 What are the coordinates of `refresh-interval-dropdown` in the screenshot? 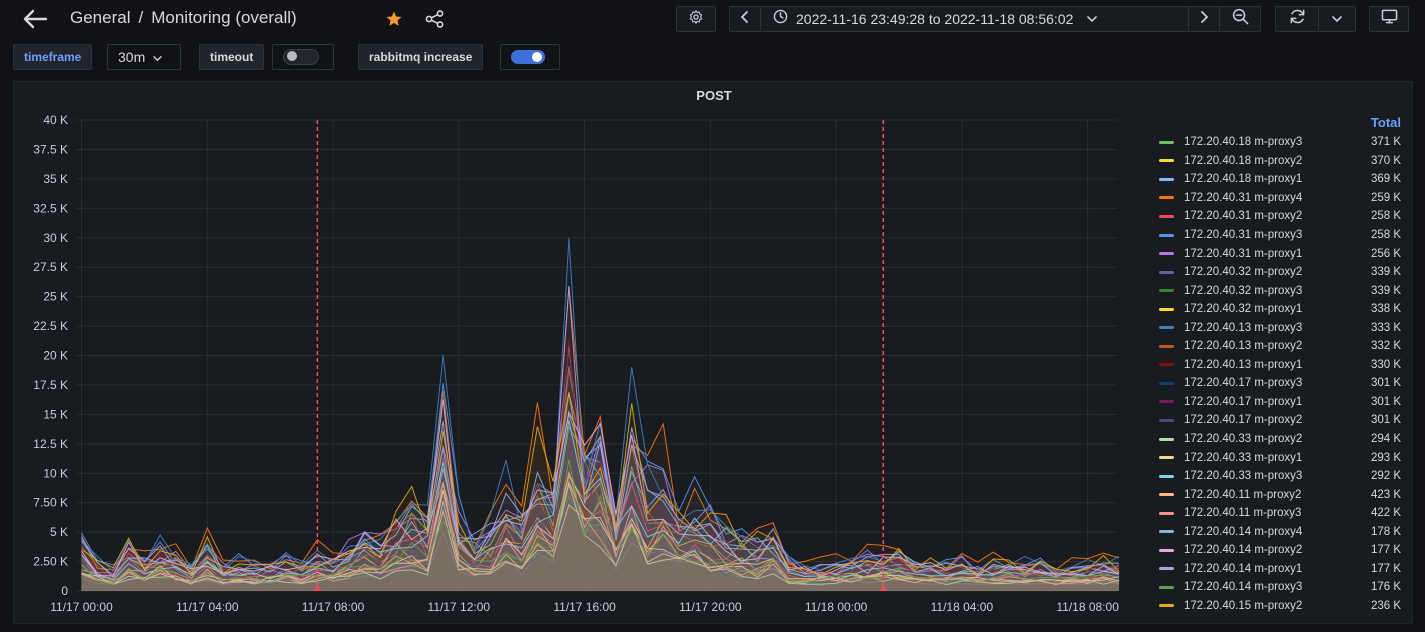 It's located at (1337, 19).